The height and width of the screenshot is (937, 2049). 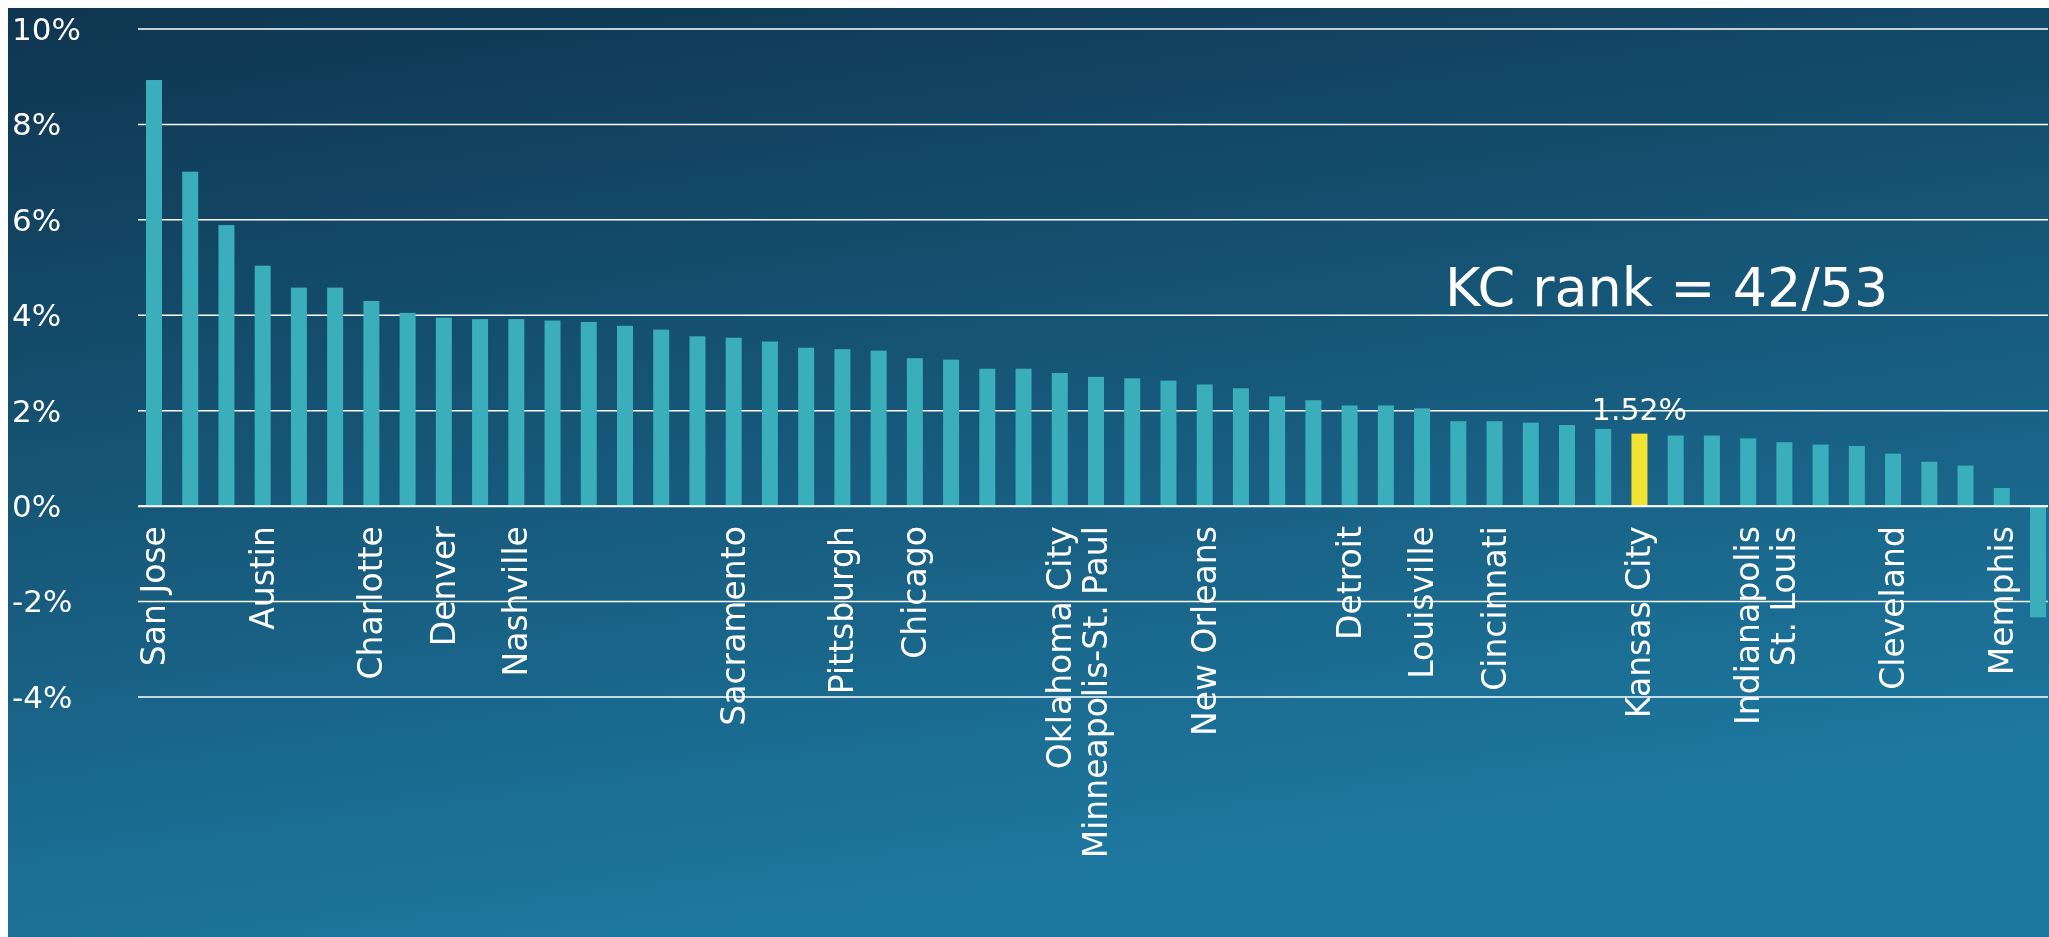 I want to click on x-tick-label: San Jose, so click(x=153, y=596).